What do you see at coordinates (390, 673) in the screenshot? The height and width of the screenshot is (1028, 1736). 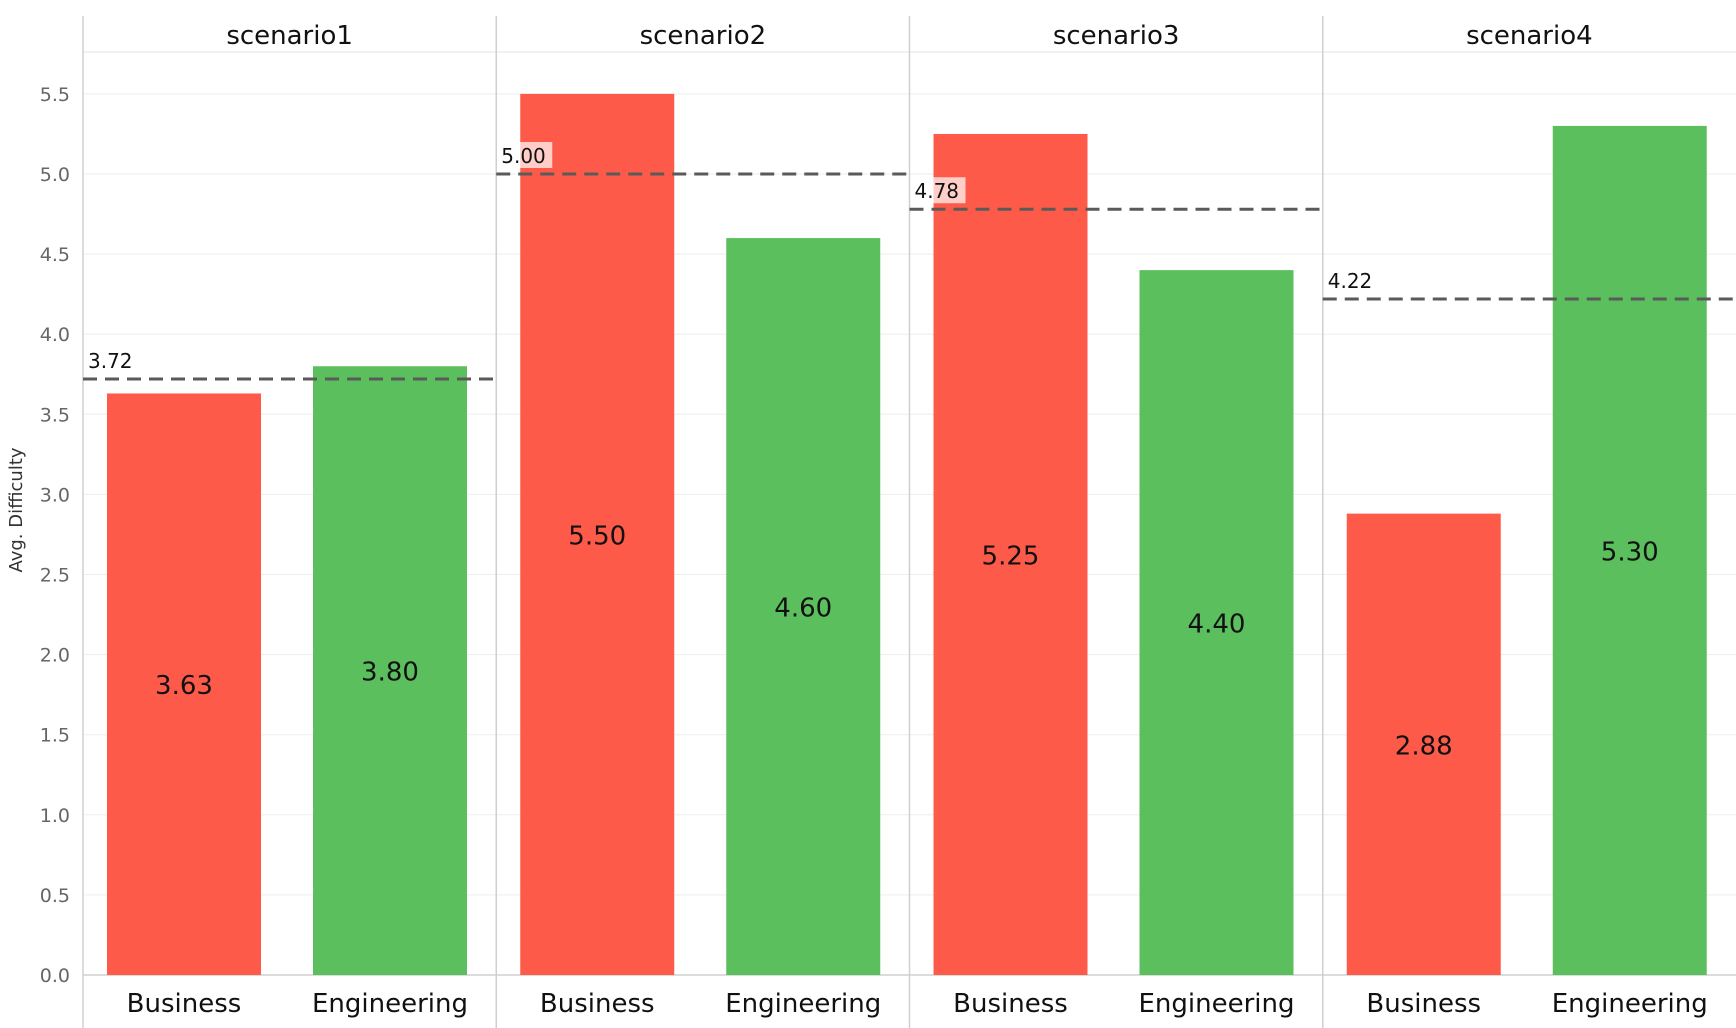 I see `bar-value-label: 3.80` at bounding box center [390, 673].